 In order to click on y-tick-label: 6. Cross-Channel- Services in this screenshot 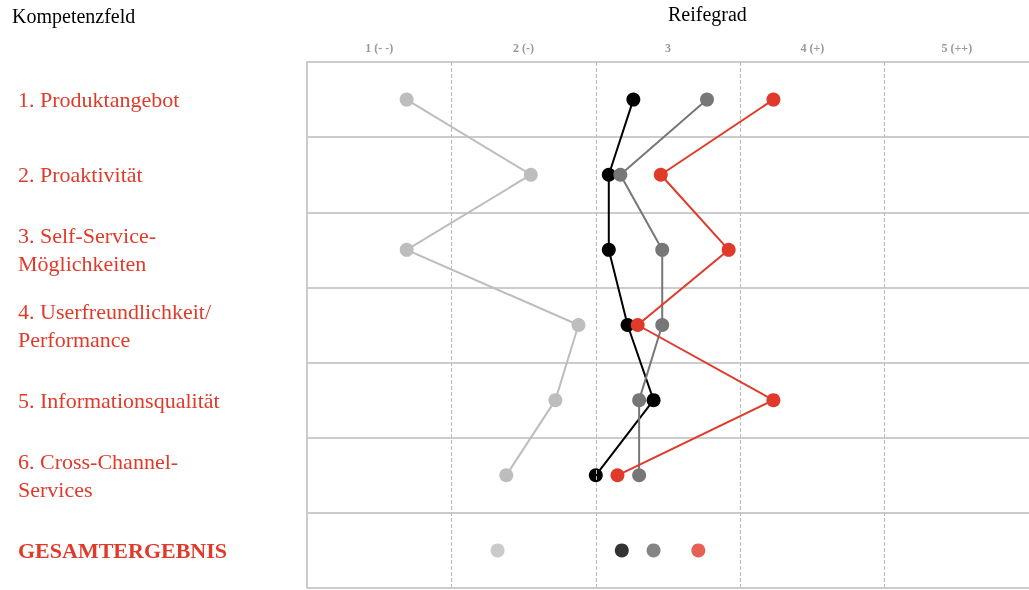, I will do `click(98, 475)`.